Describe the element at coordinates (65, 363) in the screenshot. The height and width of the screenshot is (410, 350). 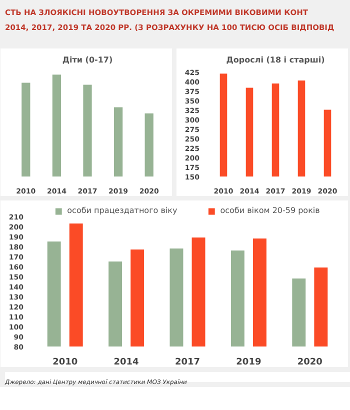
I see `x-tick-label: 2010` at that location.